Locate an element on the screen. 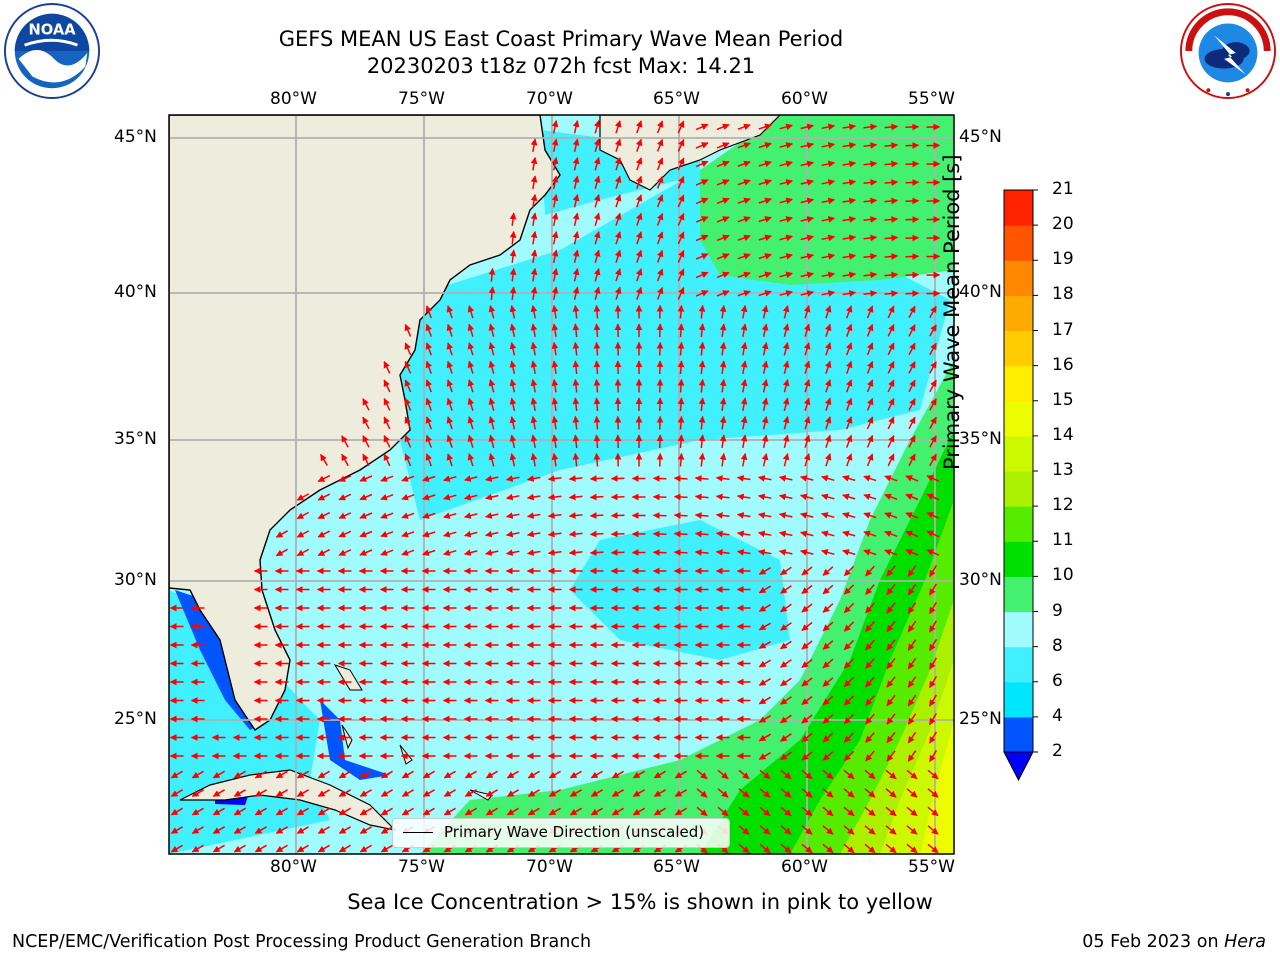  lat-label-right: 30°N is located at coordinates (980, 580).